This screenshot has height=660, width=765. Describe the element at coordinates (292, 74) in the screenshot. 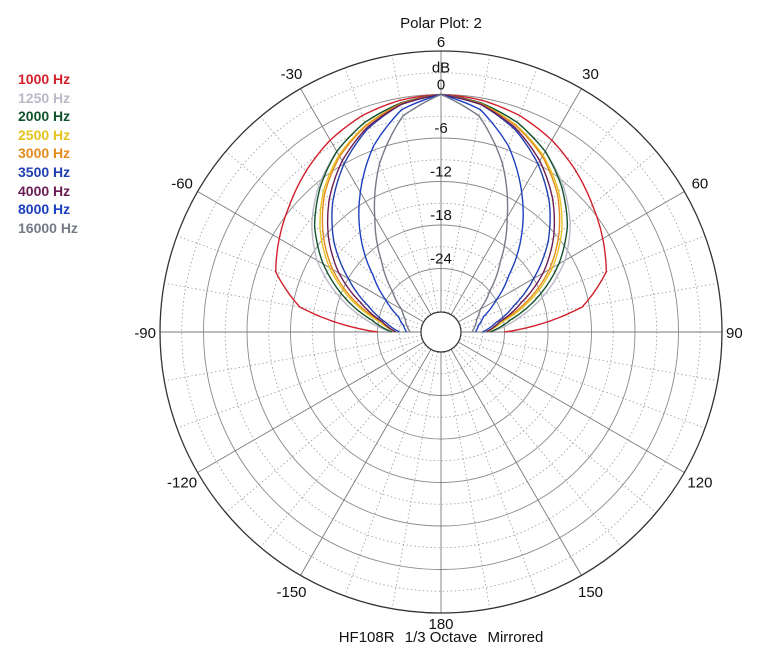

I see `angle-tick-label: -30` at that location.